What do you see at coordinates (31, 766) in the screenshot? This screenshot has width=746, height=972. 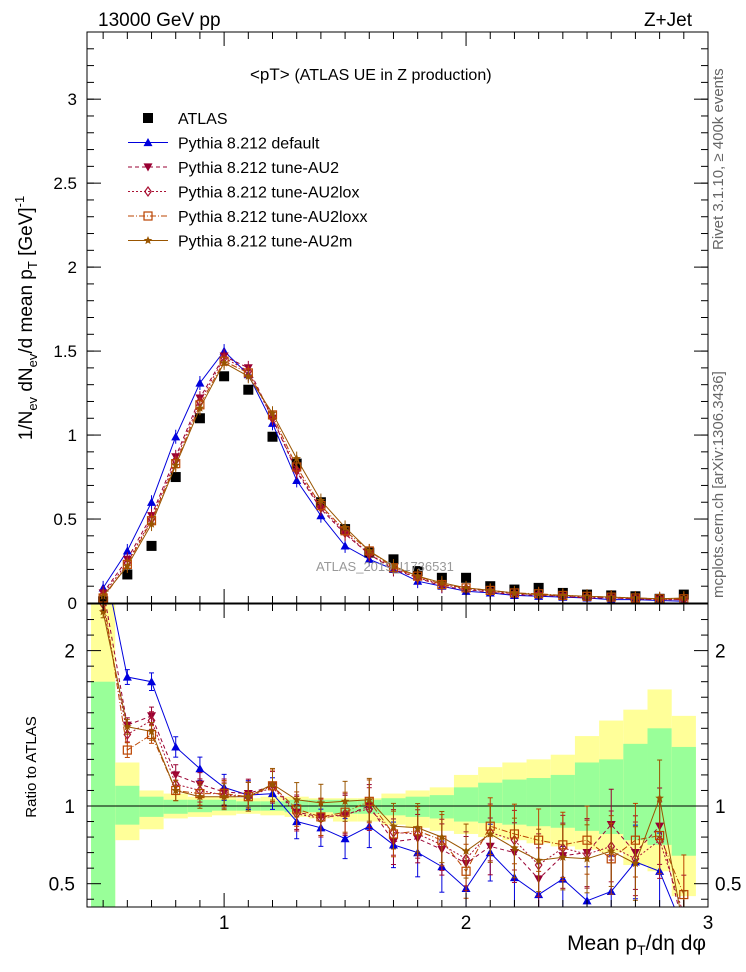 I see `ratio-y-axis-title: Ratio to ATLAS` at bounding box center [31, 766].